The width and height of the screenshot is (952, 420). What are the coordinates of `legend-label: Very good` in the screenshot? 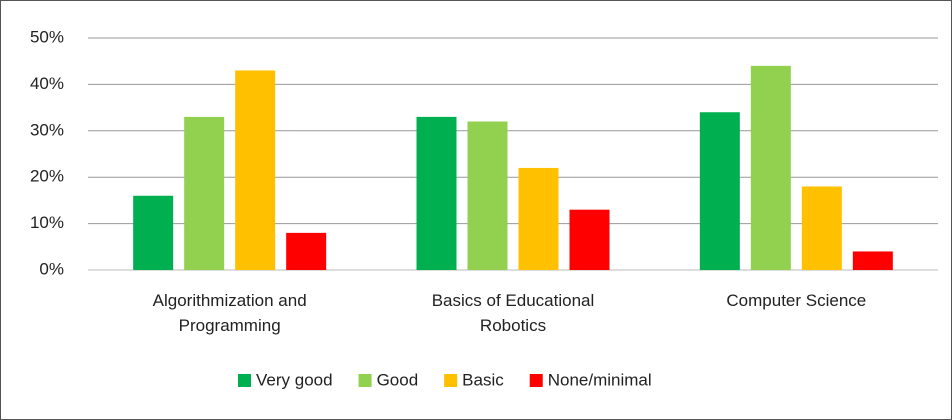 It's located at (294, 379).